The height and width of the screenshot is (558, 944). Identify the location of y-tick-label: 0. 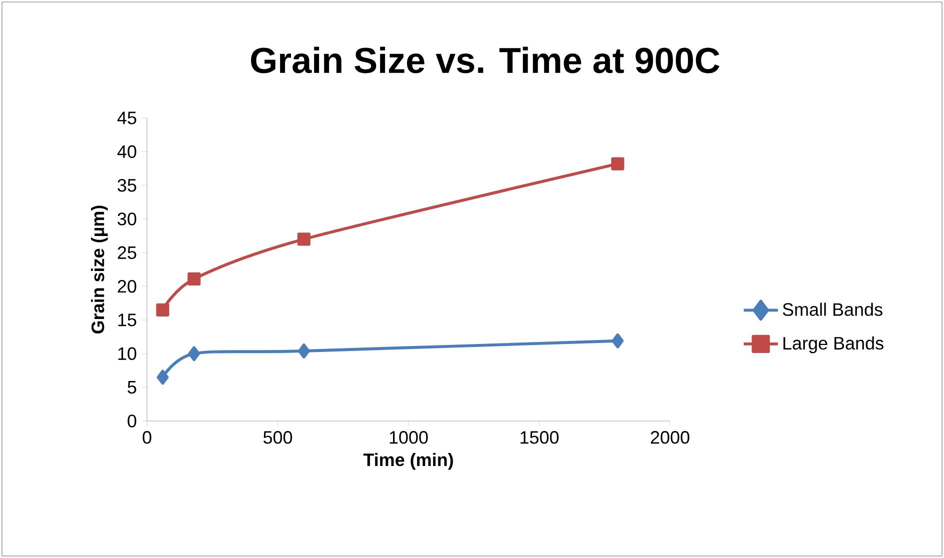
(132, 421).